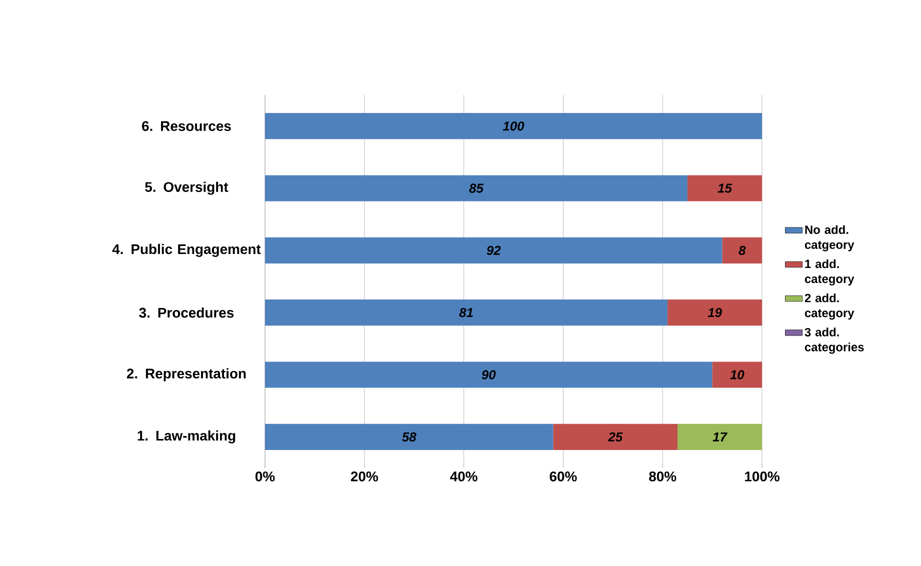  Describe the element at coordinates (186, 188) in the screenshot. I see `y-tick-label: 5. Oversight` at that location.